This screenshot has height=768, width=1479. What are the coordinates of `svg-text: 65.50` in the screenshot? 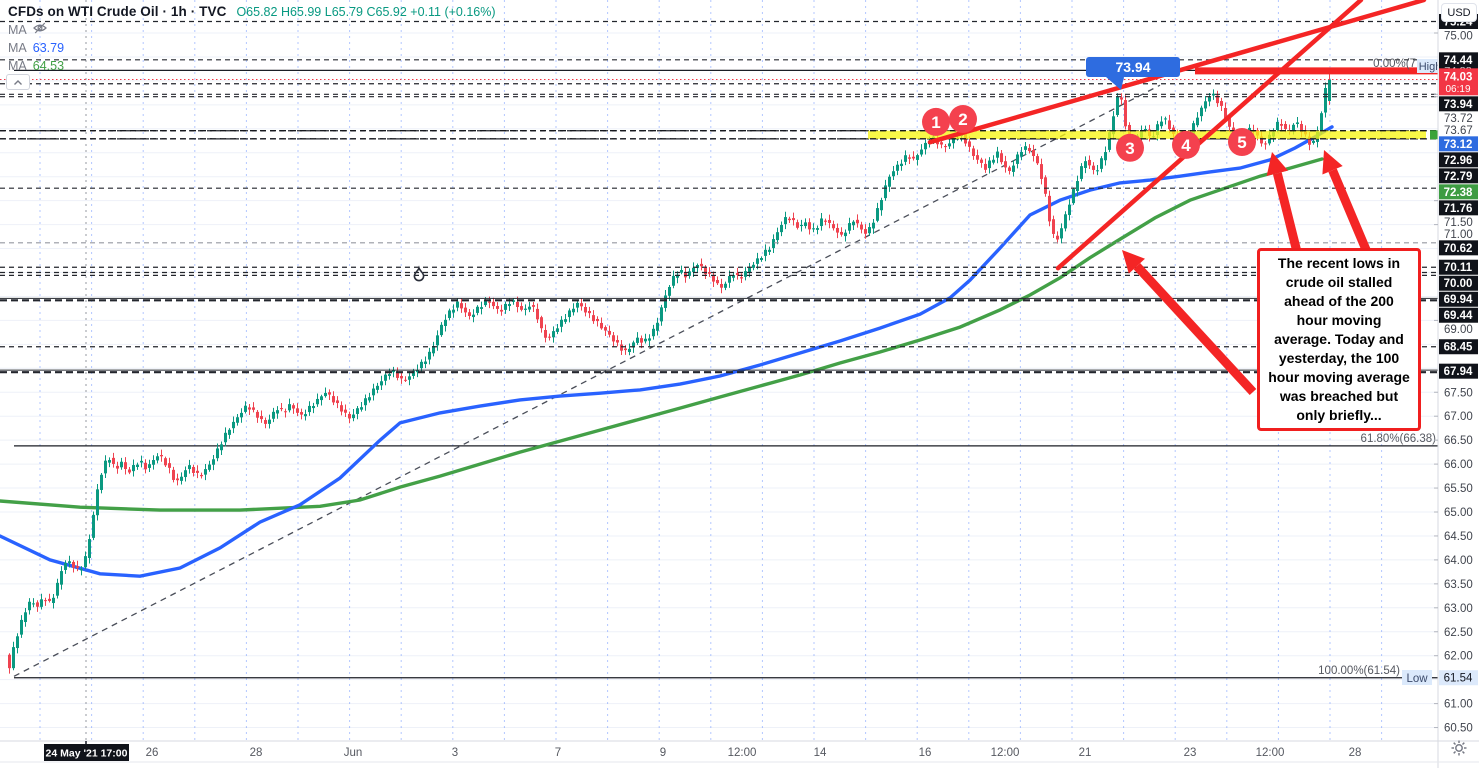 It's located at (1458, 489).